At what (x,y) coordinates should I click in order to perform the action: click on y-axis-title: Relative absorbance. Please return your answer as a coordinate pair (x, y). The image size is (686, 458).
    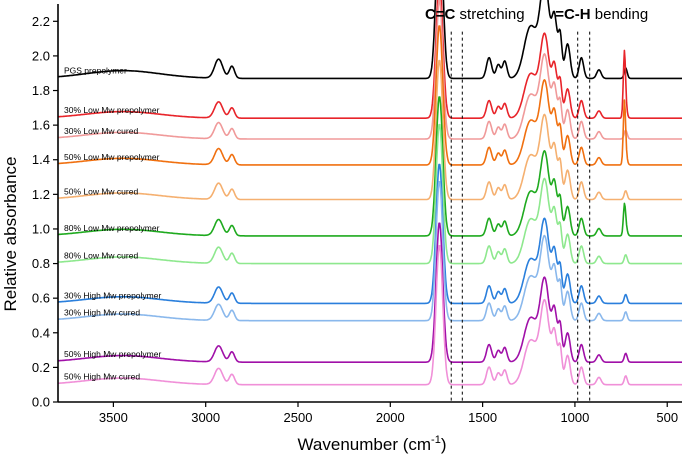
    Looking at the image, I should click on (10, 234).